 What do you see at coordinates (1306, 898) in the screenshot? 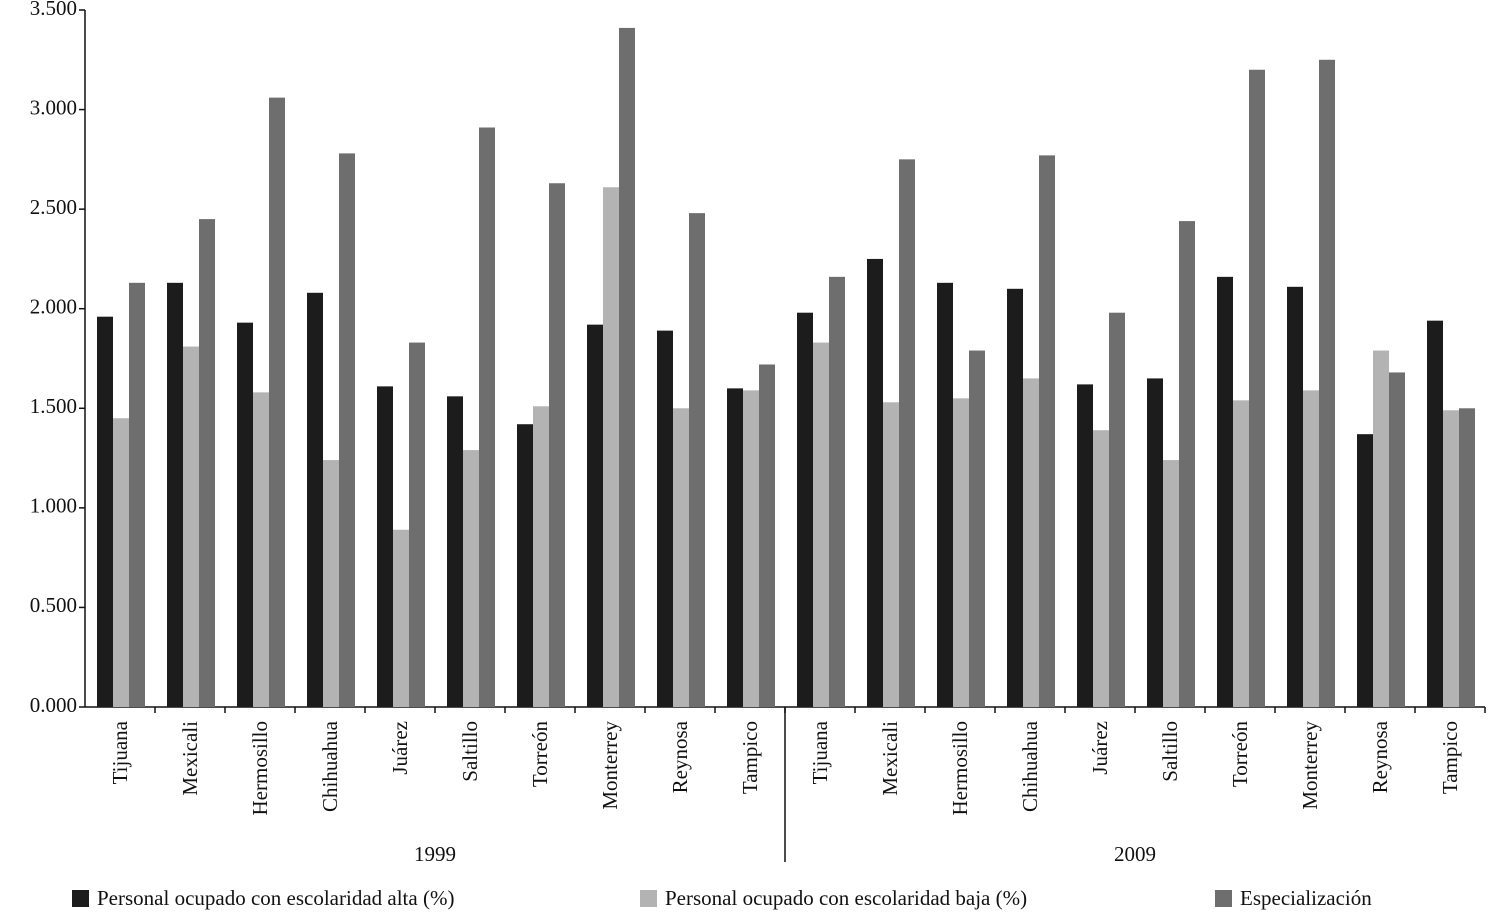
I see `legend-label: Especialización` at bounding box center [1306, 898].